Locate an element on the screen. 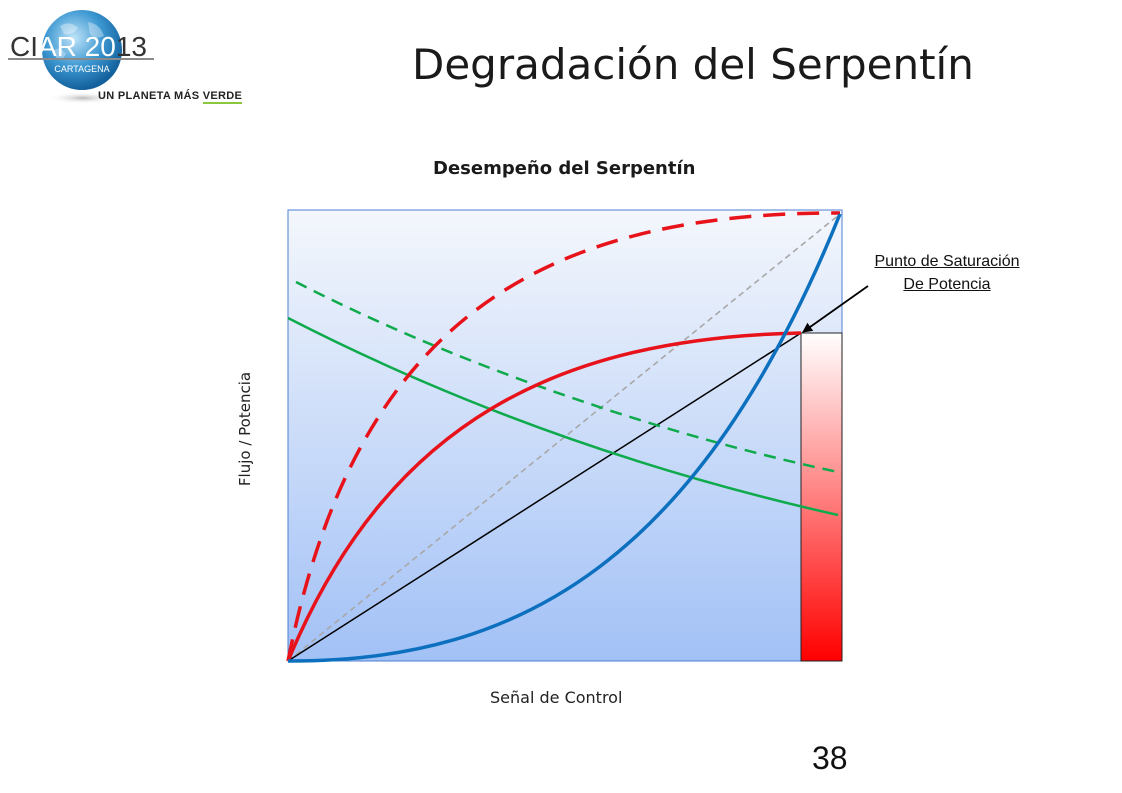 This screenshot has width=1122, height=793. green-dashed-curve is located at coordinates (567, 377).